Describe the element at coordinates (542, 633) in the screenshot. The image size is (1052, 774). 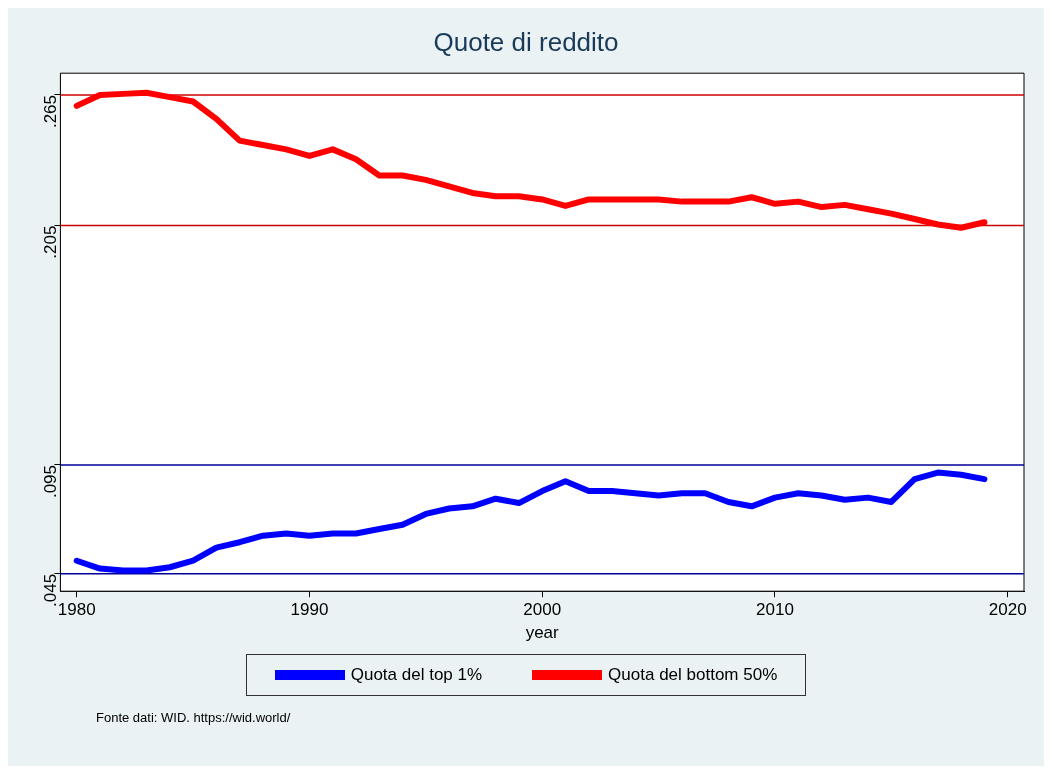
I see `x-axis-title: year` at that location.